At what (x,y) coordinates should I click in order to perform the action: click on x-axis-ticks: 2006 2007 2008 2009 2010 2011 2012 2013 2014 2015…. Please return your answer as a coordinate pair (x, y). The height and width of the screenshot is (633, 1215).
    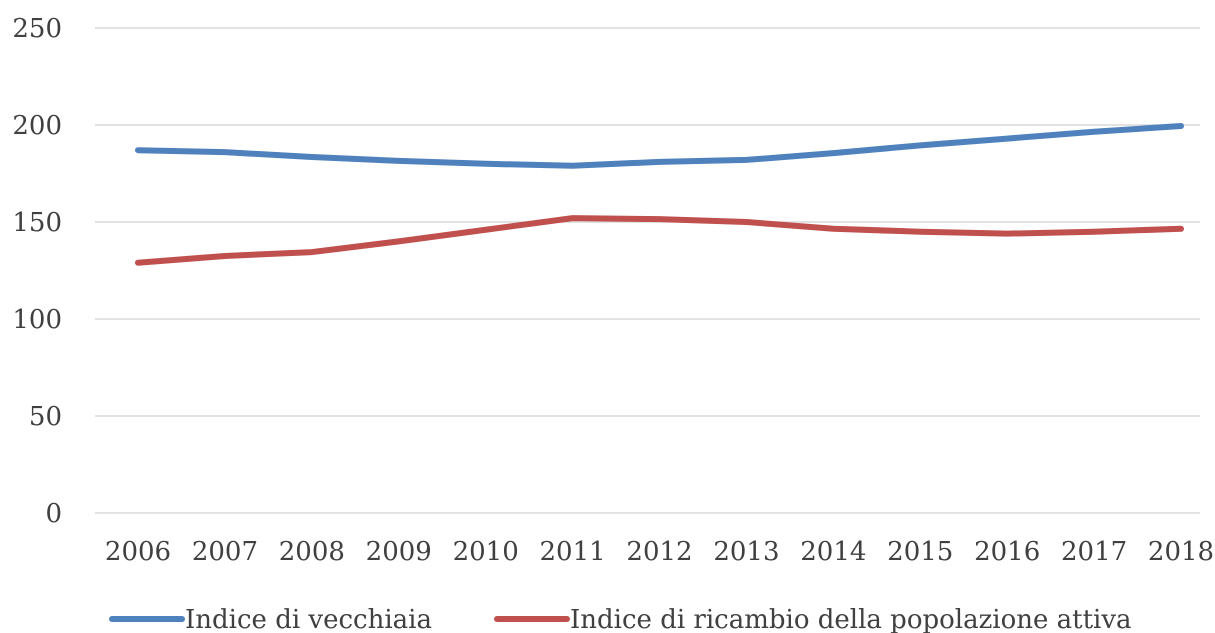
    Looking at the image, I should click on (659, 552).